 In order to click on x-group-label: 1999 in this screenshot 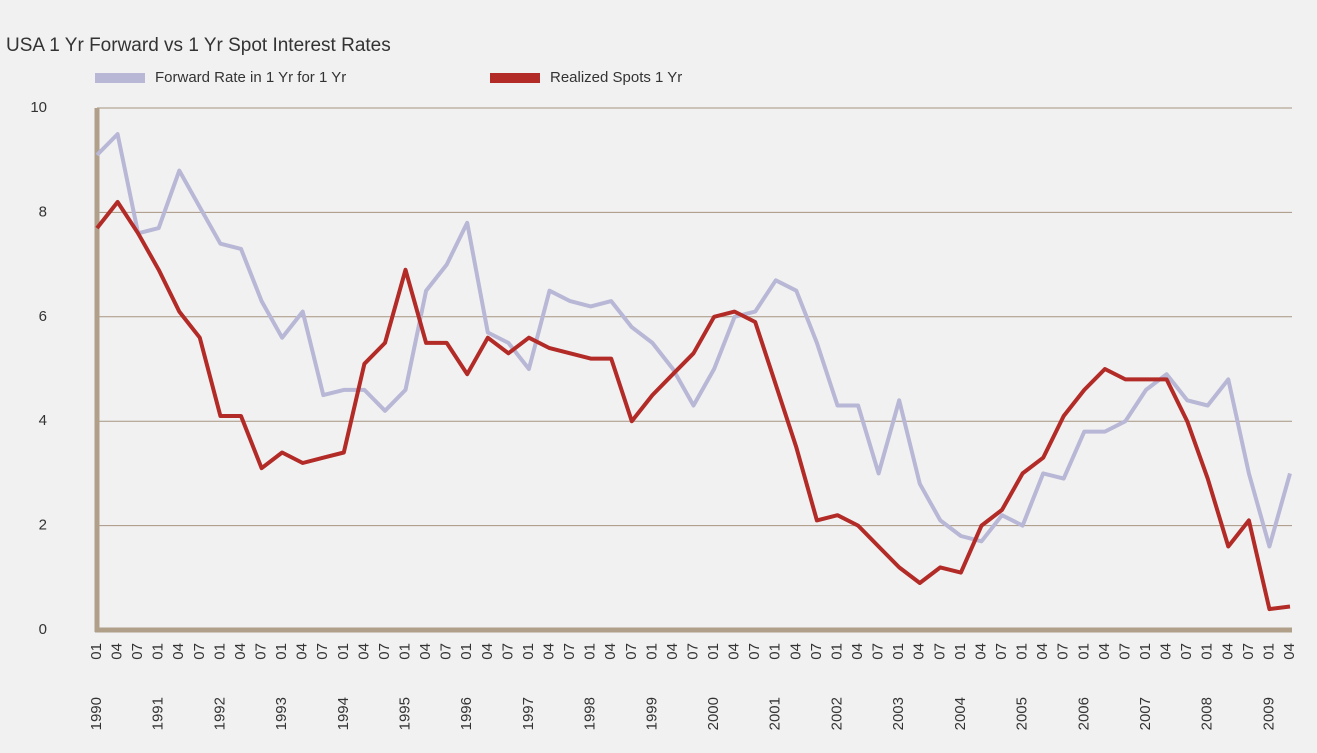, I will do `click(651, 713)`.